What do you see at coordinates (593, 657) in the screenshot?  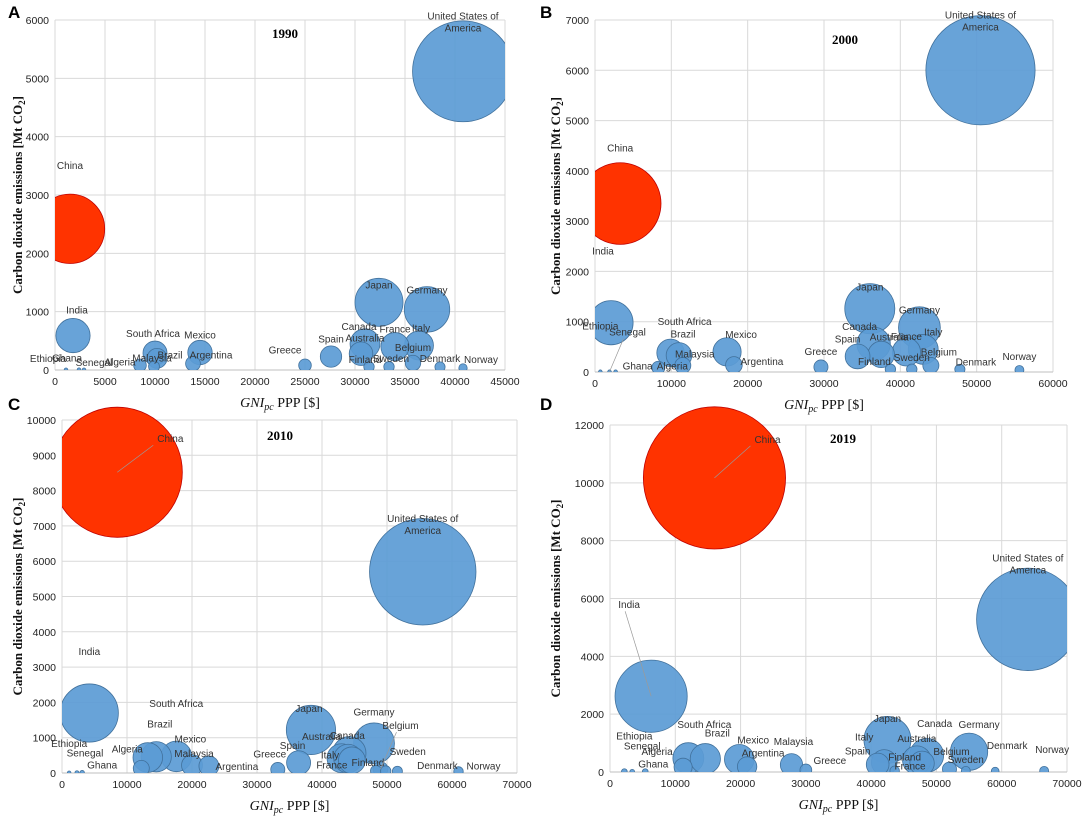 I see `y-tick-label: 4000` at bounding box center [593, 657].